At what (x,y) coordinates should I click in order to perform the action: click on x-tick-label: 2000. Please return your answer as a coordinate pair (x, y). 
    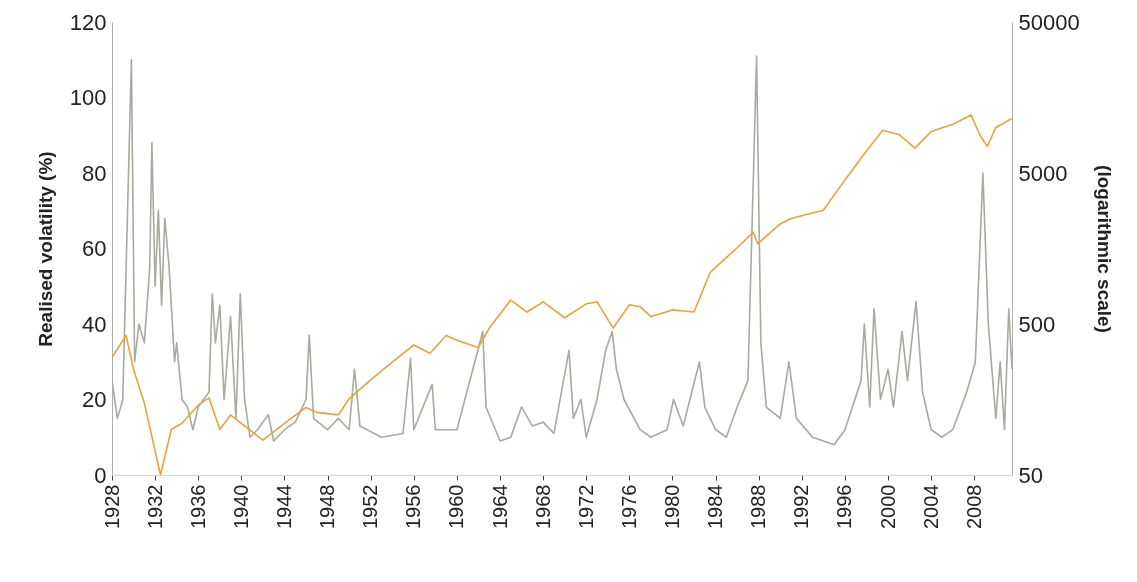
    Looking at the image, I should click on (887, 506).